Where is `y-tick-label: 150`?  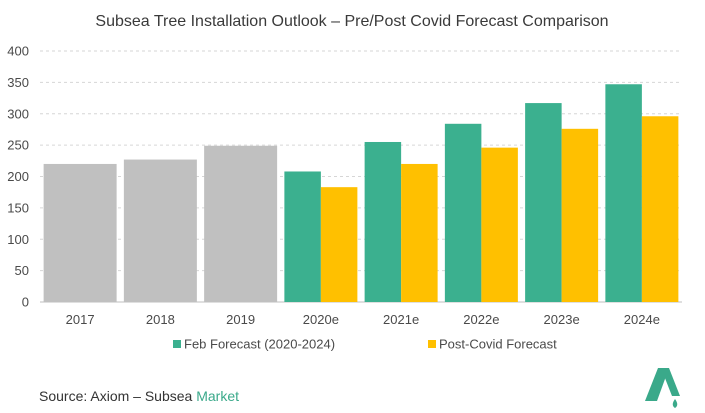
y-tick-label: 150 is located at coordinates (18, 207).